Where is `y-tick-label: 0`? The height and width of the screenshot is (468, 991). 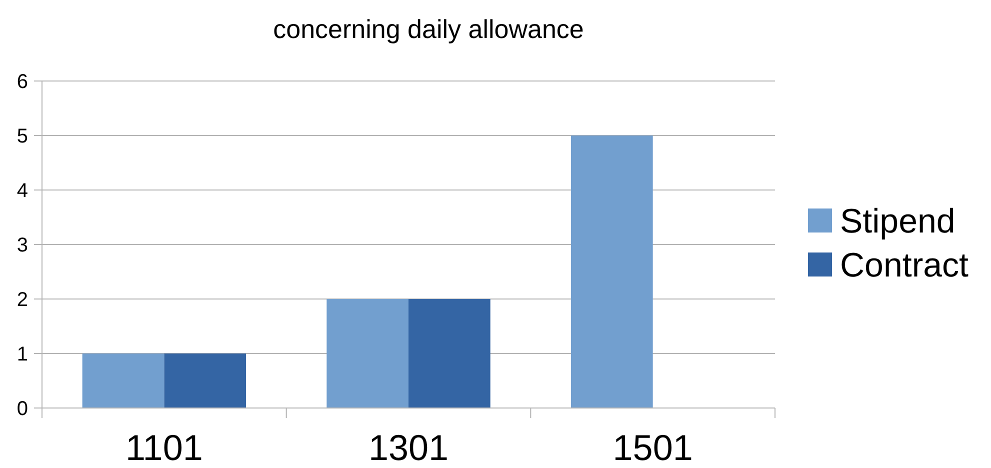
y-tick-label: 0 is located at coordinates (22, 409).